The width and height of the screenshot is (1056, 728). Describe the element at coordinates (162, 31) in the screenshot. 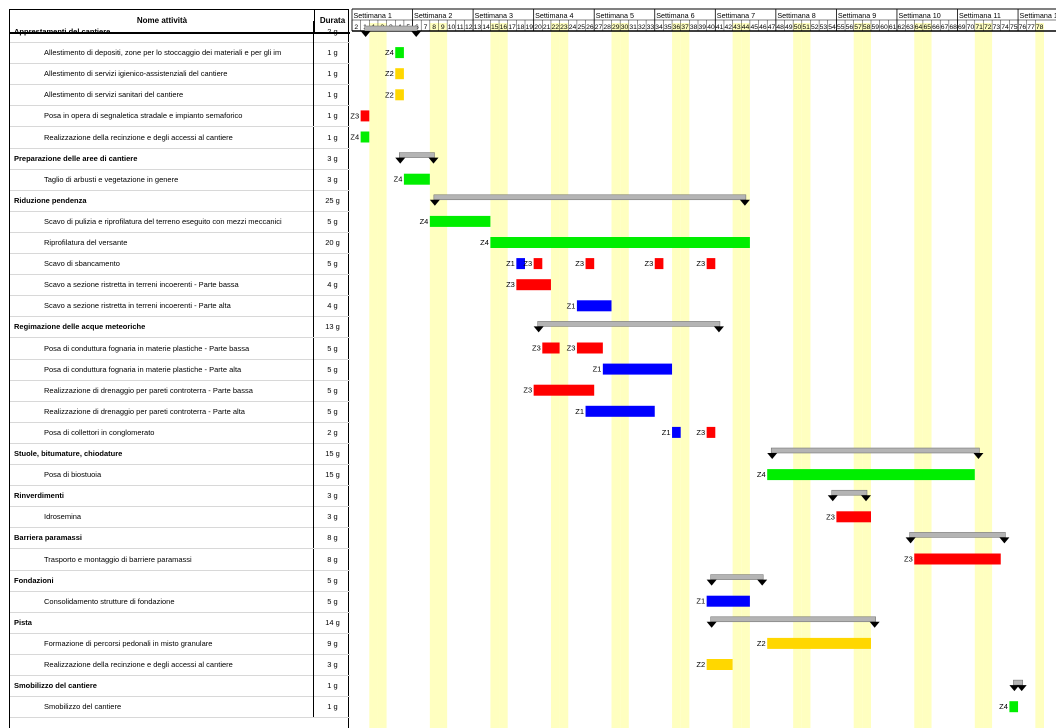

I see `group-name: Apprestamenti del cantiere` at that location.